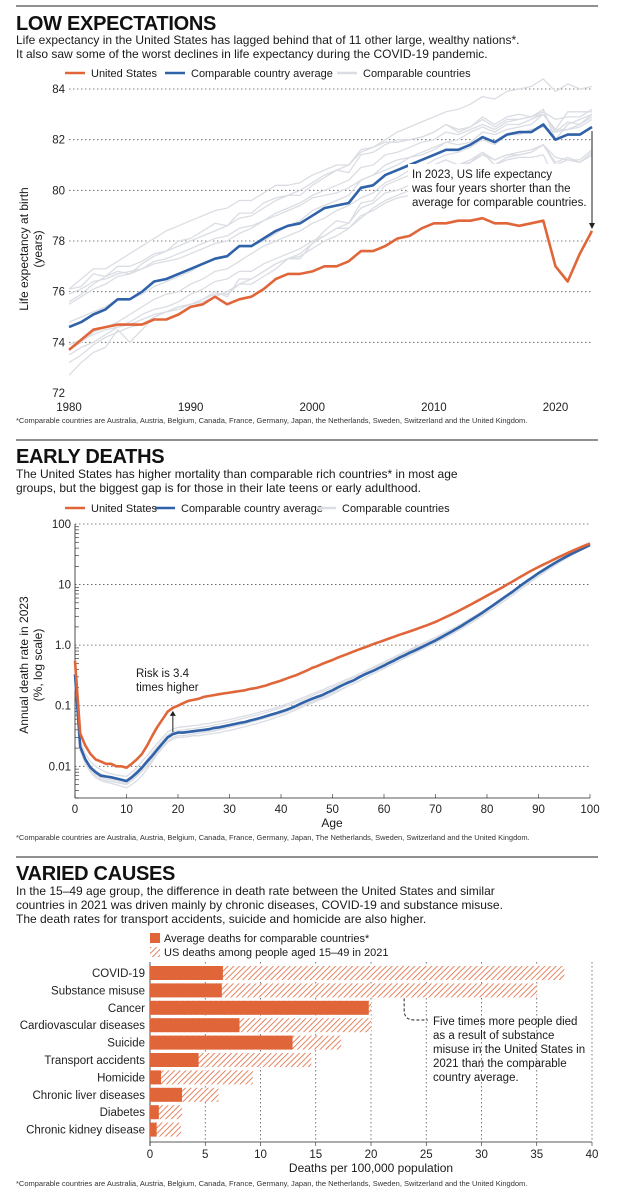  Describe the element at coordinates (89, 1096) in the screenshot. I see `category-label-7: Chronic liver diseases` at that location.